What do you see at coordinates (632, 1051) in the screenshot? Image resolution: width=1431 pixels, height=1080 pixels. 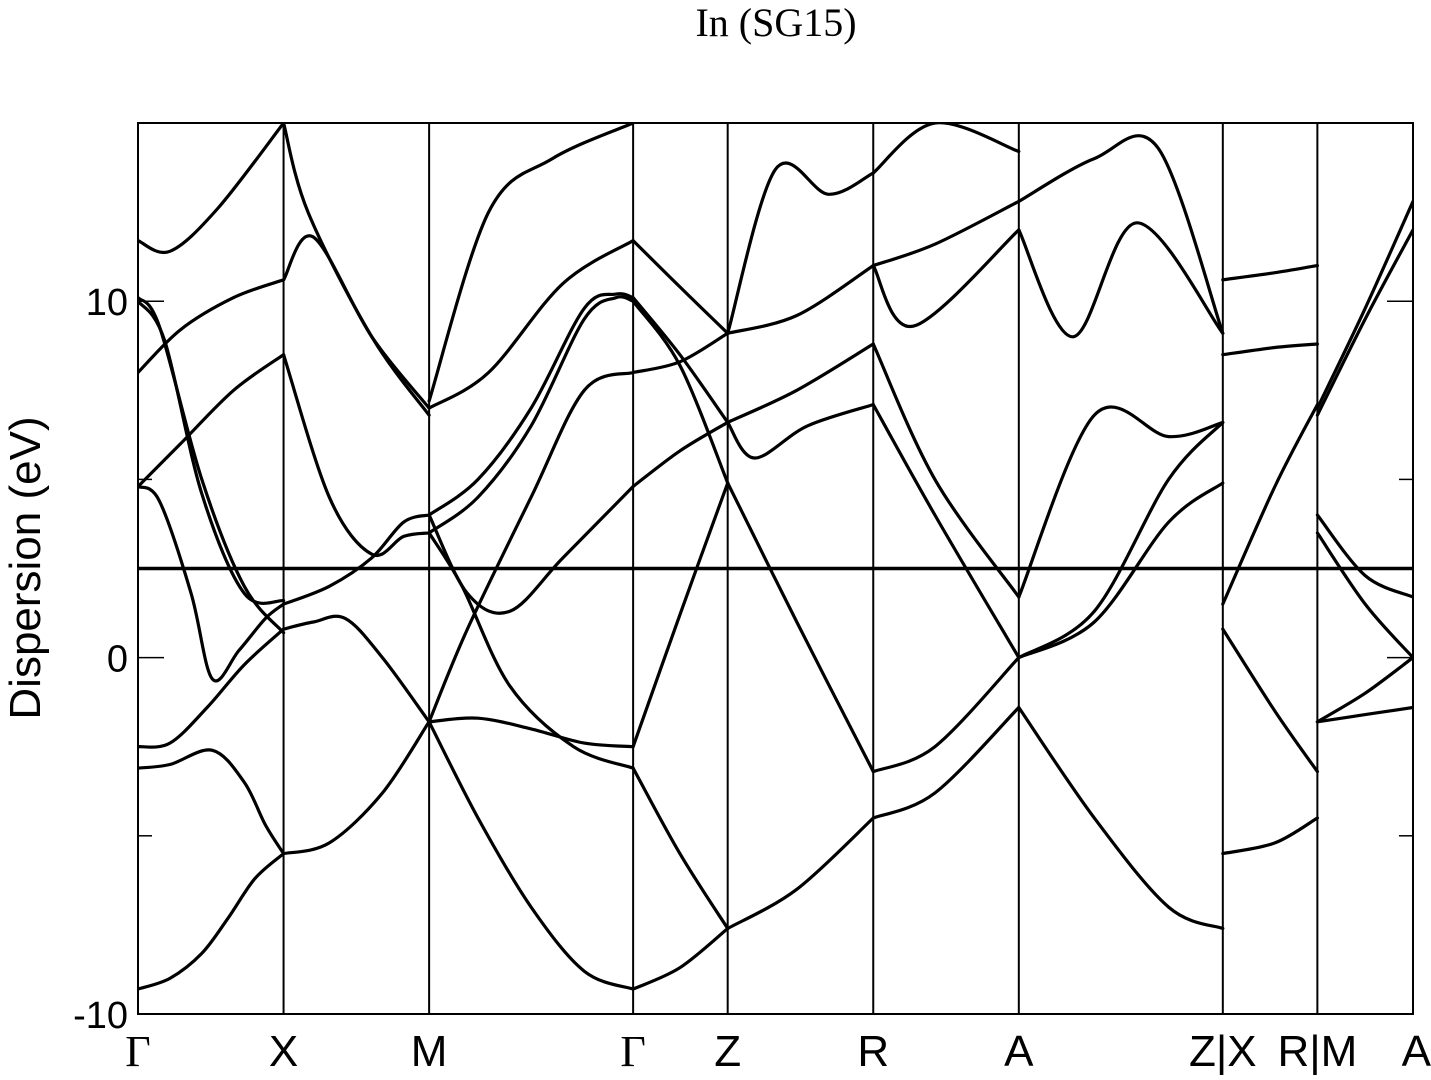 I see `kpoint-label-3: Γ` at bounding box center [632, 1051].